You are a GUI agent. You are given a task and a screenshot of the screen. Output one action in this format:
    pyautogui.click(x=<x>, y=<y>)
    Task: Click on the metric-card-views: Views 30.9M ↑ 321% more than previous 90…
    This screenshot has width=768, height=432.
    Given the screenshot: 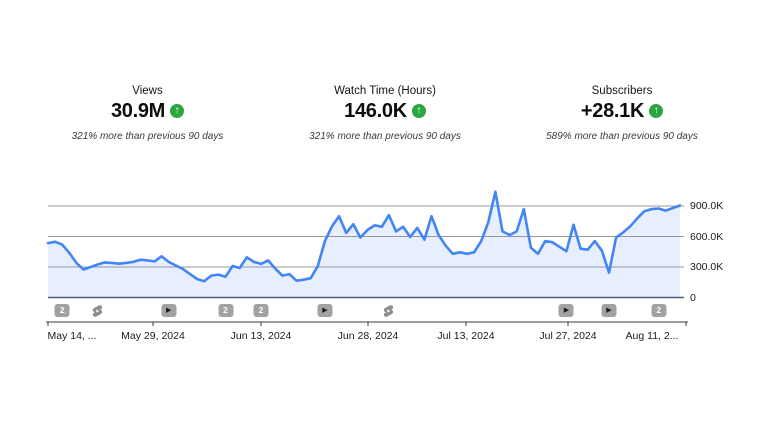 What is the action you would take?
    pyautogui.click(x=147, y=113)
    